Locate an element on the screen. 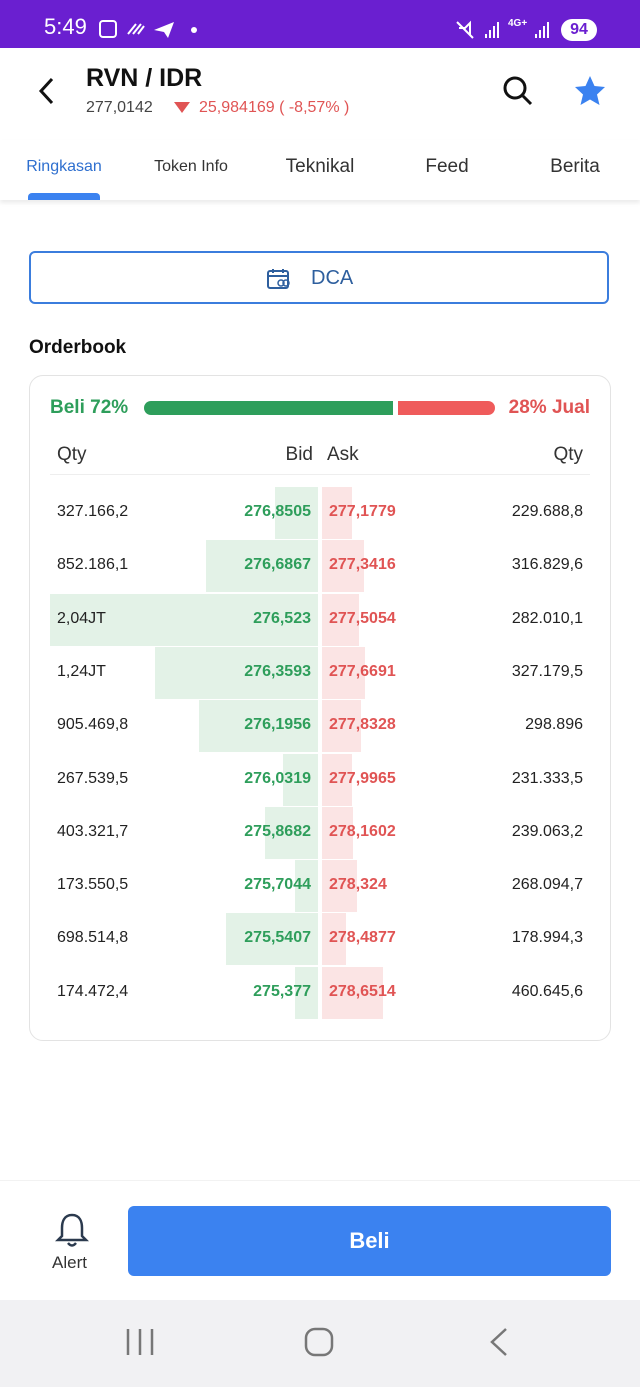 This screenshot has height=1387, width=640. orderbook-title: Orderbook is located at coordinates (78, 347).